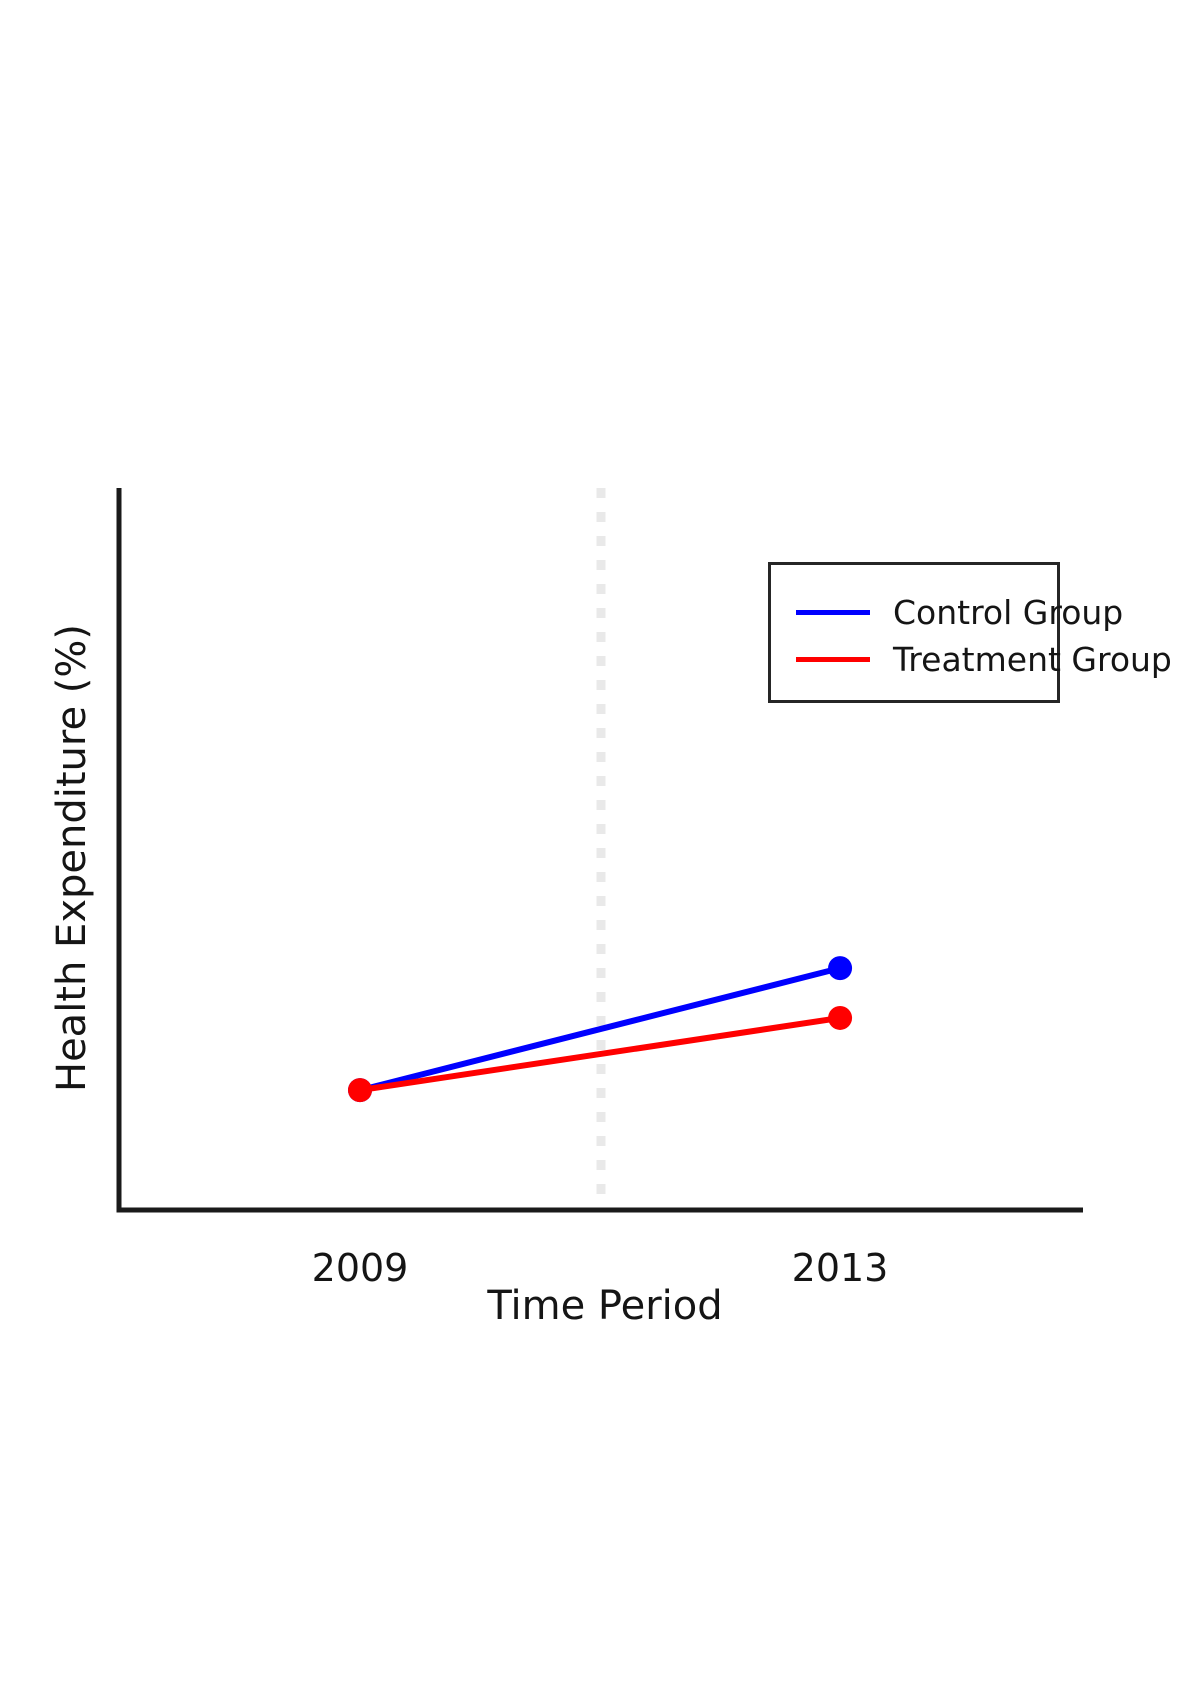 This screenshot has width=1200, height=1700. I want to click on legend-box: Control Group Treatment Group, so click(970, 632).